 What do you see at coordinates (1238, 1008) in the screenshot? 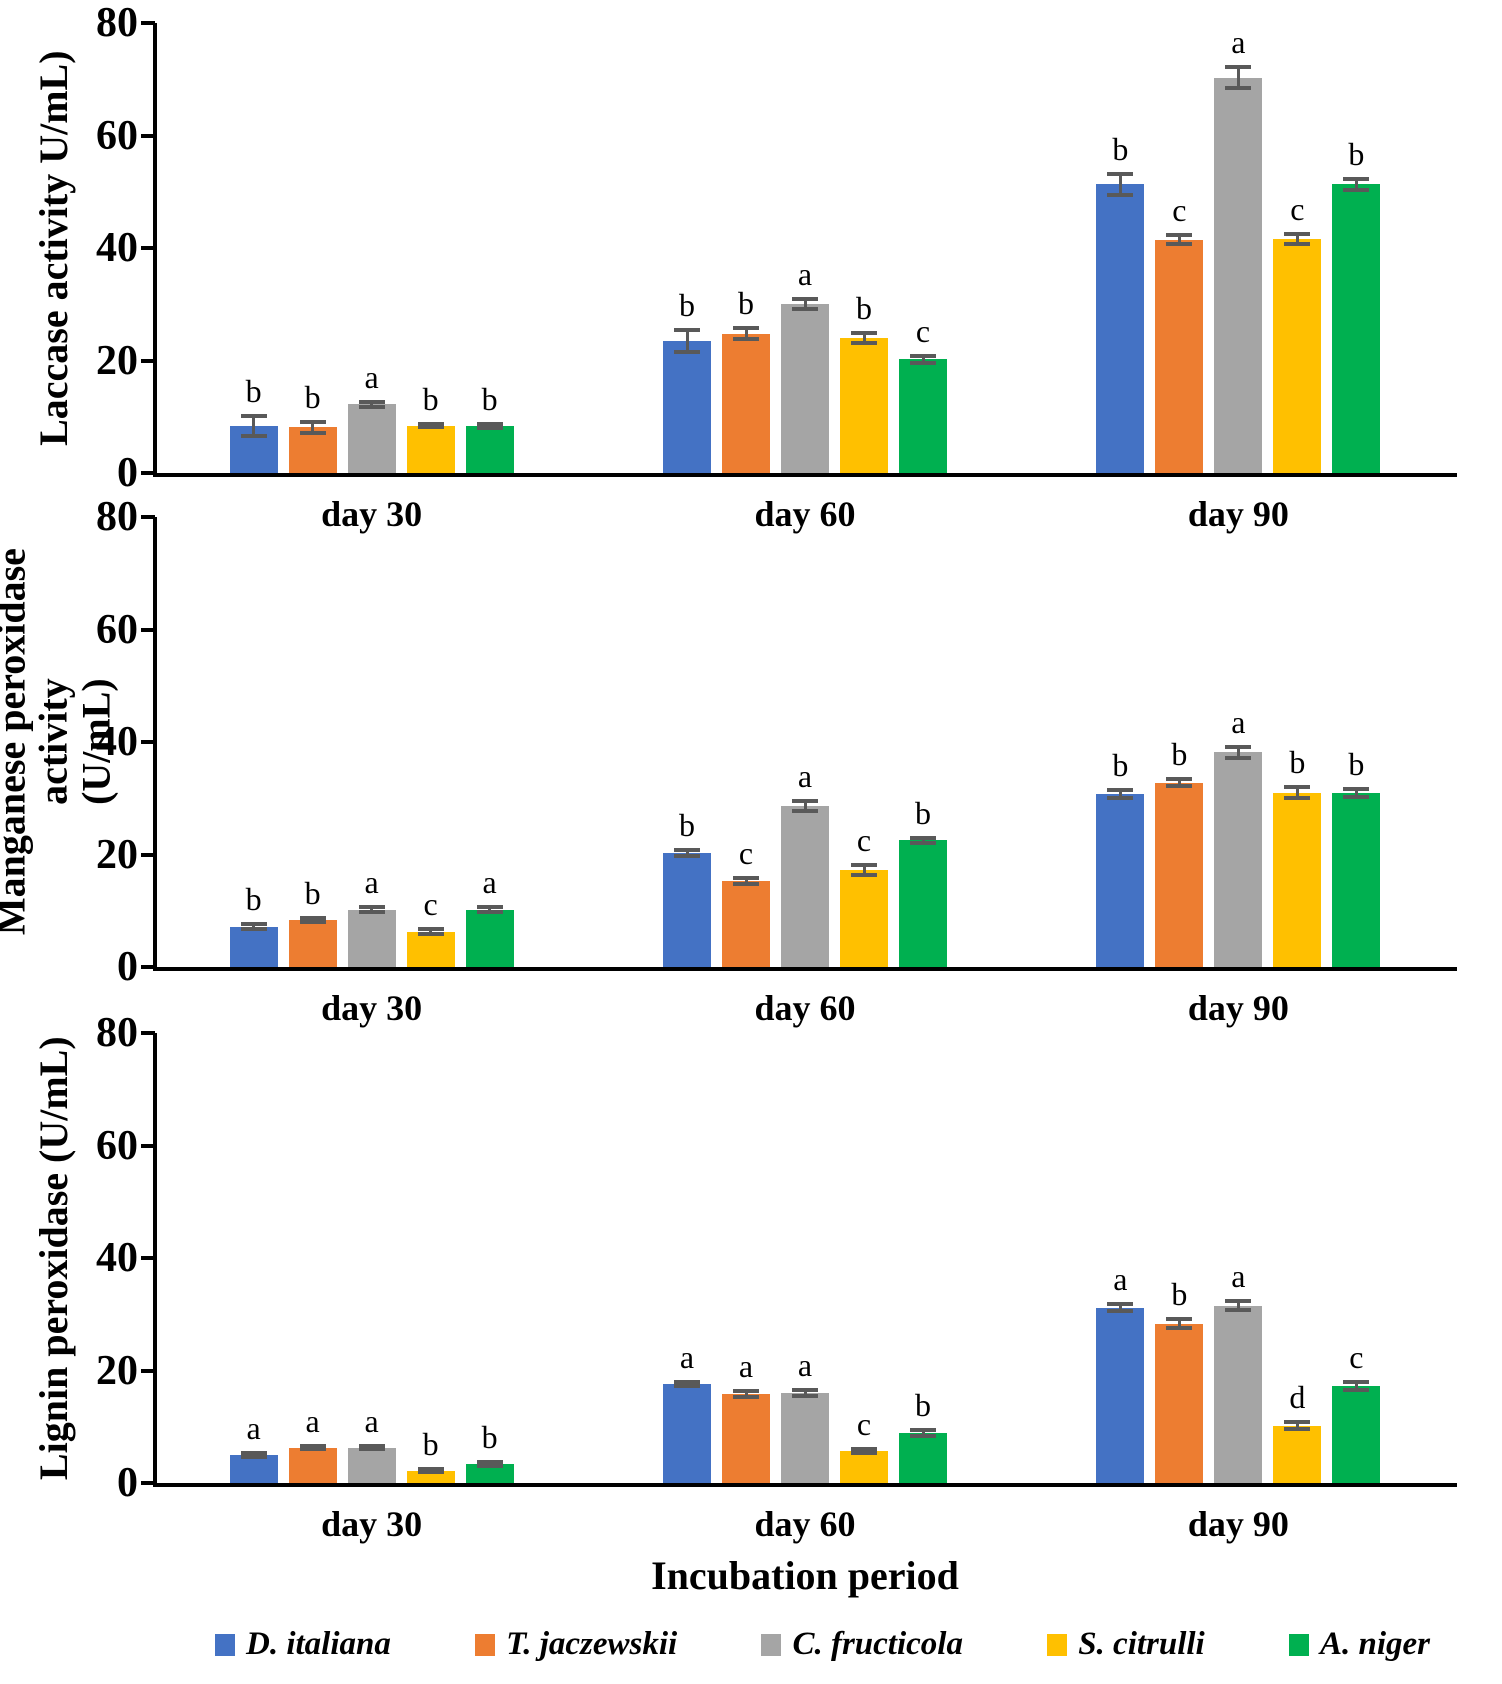
I see `x-category-label: day 90` at bounding box center [1238, 1008].